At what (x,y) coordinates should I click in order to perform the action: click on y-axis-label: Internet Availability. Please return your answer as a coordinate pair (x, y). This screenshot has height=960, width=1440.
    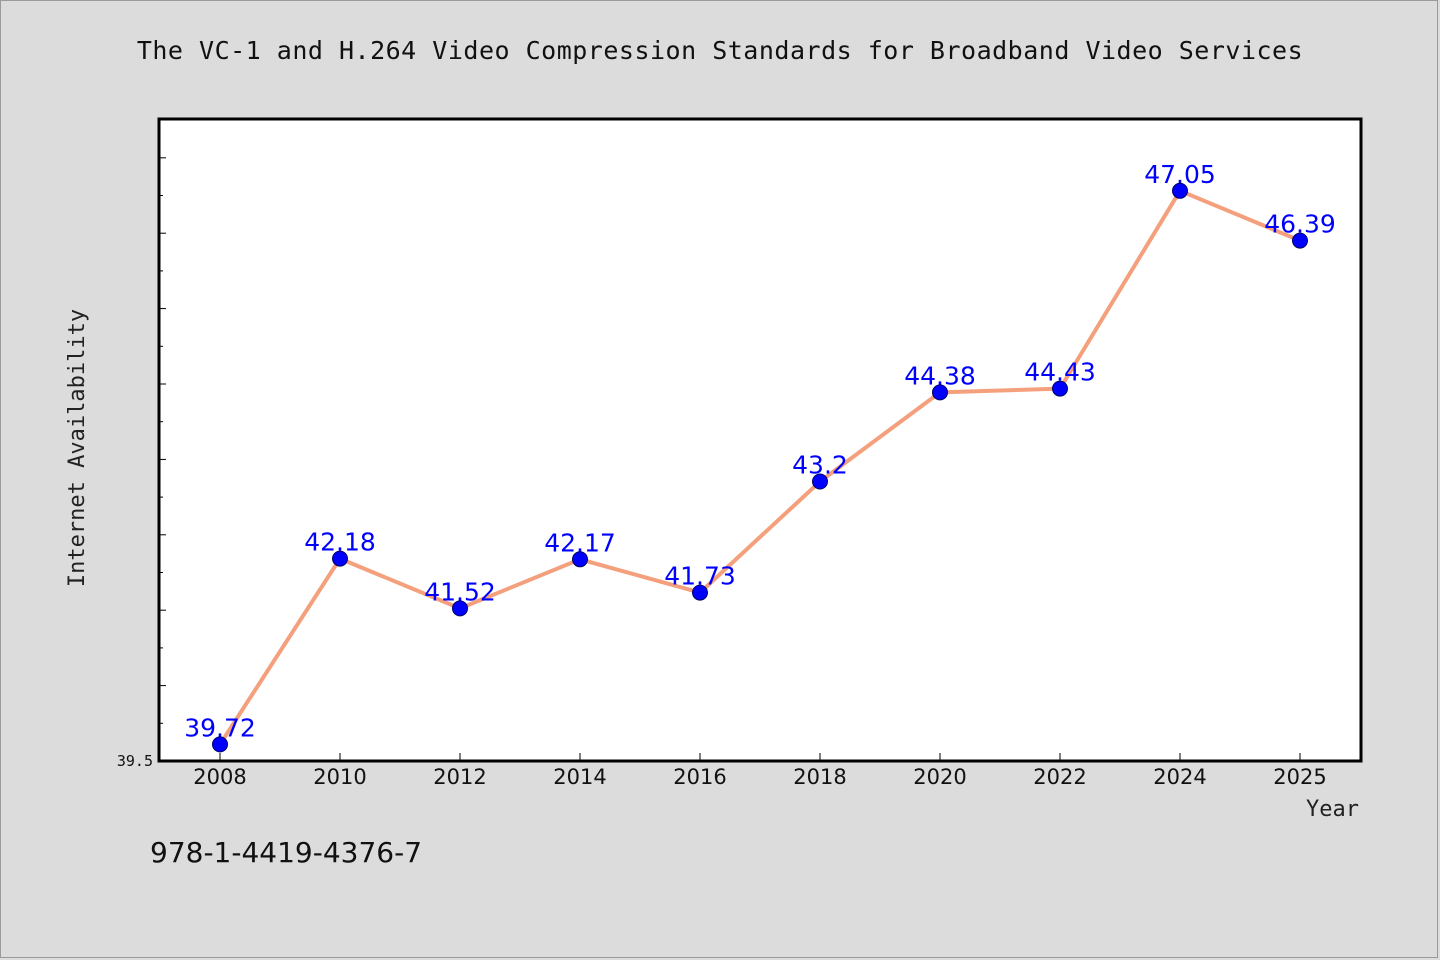
    Looking at the image, I should click on (77, 448).